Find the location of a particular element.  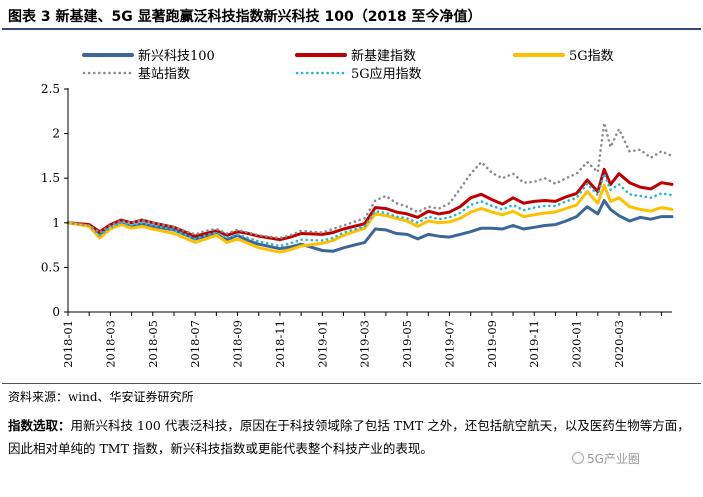

x-tick-label: 2019-03 is located at coordinates (365, 344).